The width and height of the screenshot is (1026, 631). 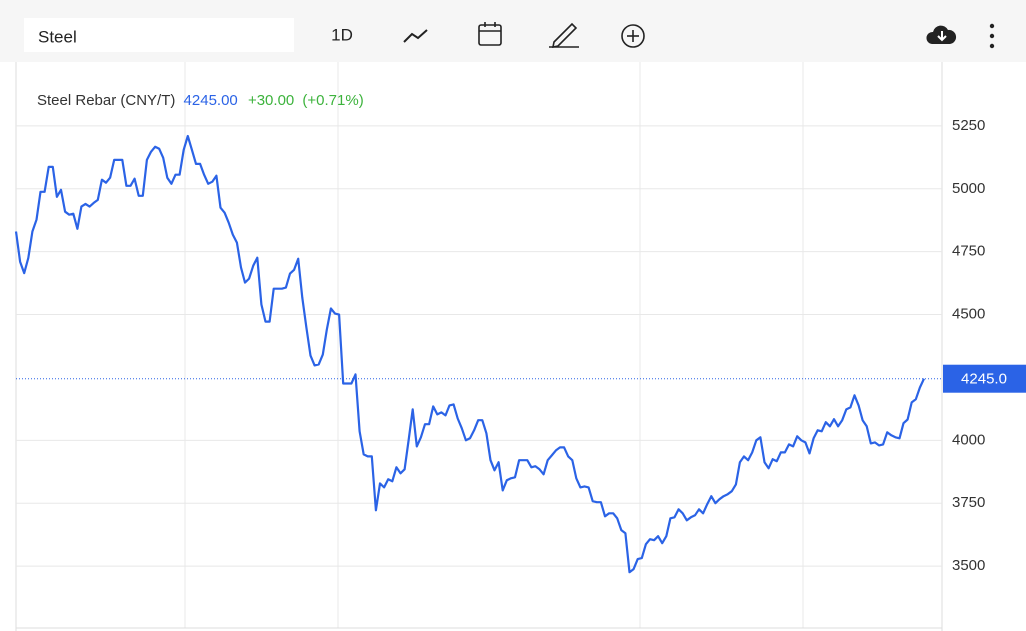 I want to click on change: +30.00, so click(x=271, y=100).